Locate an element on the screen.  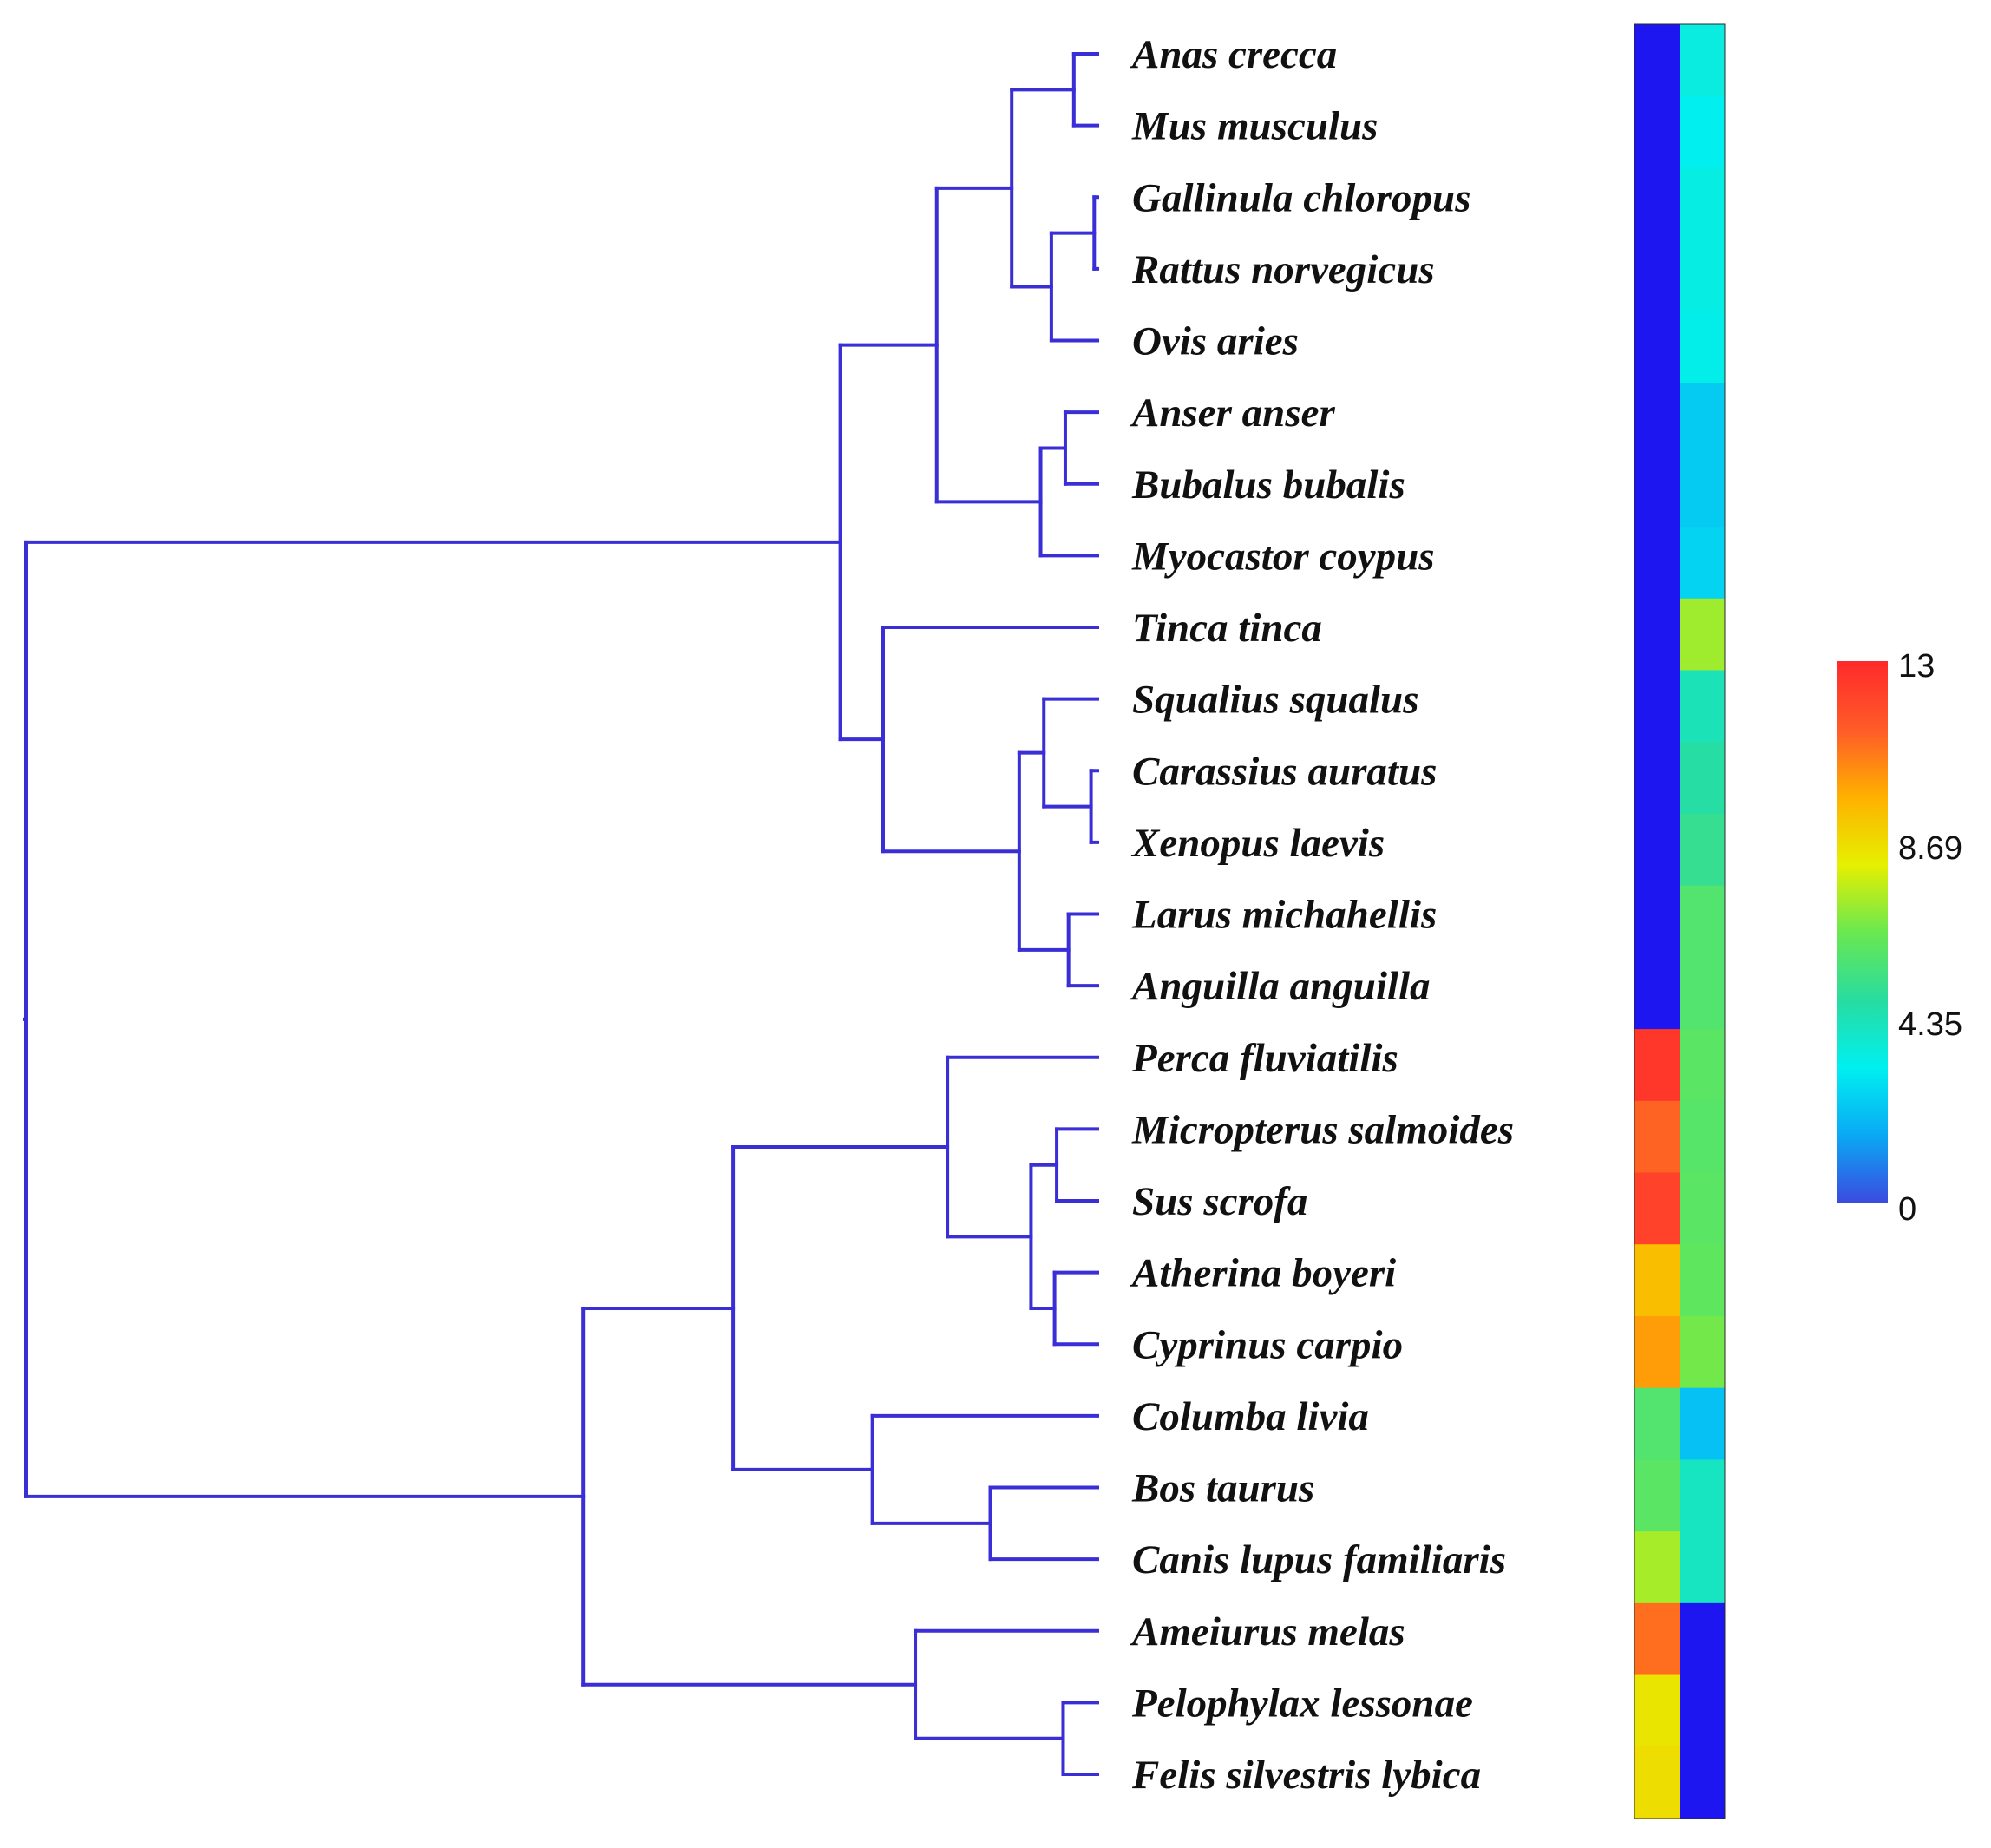
heatmap-outline is located at coordinates (1680, 921).